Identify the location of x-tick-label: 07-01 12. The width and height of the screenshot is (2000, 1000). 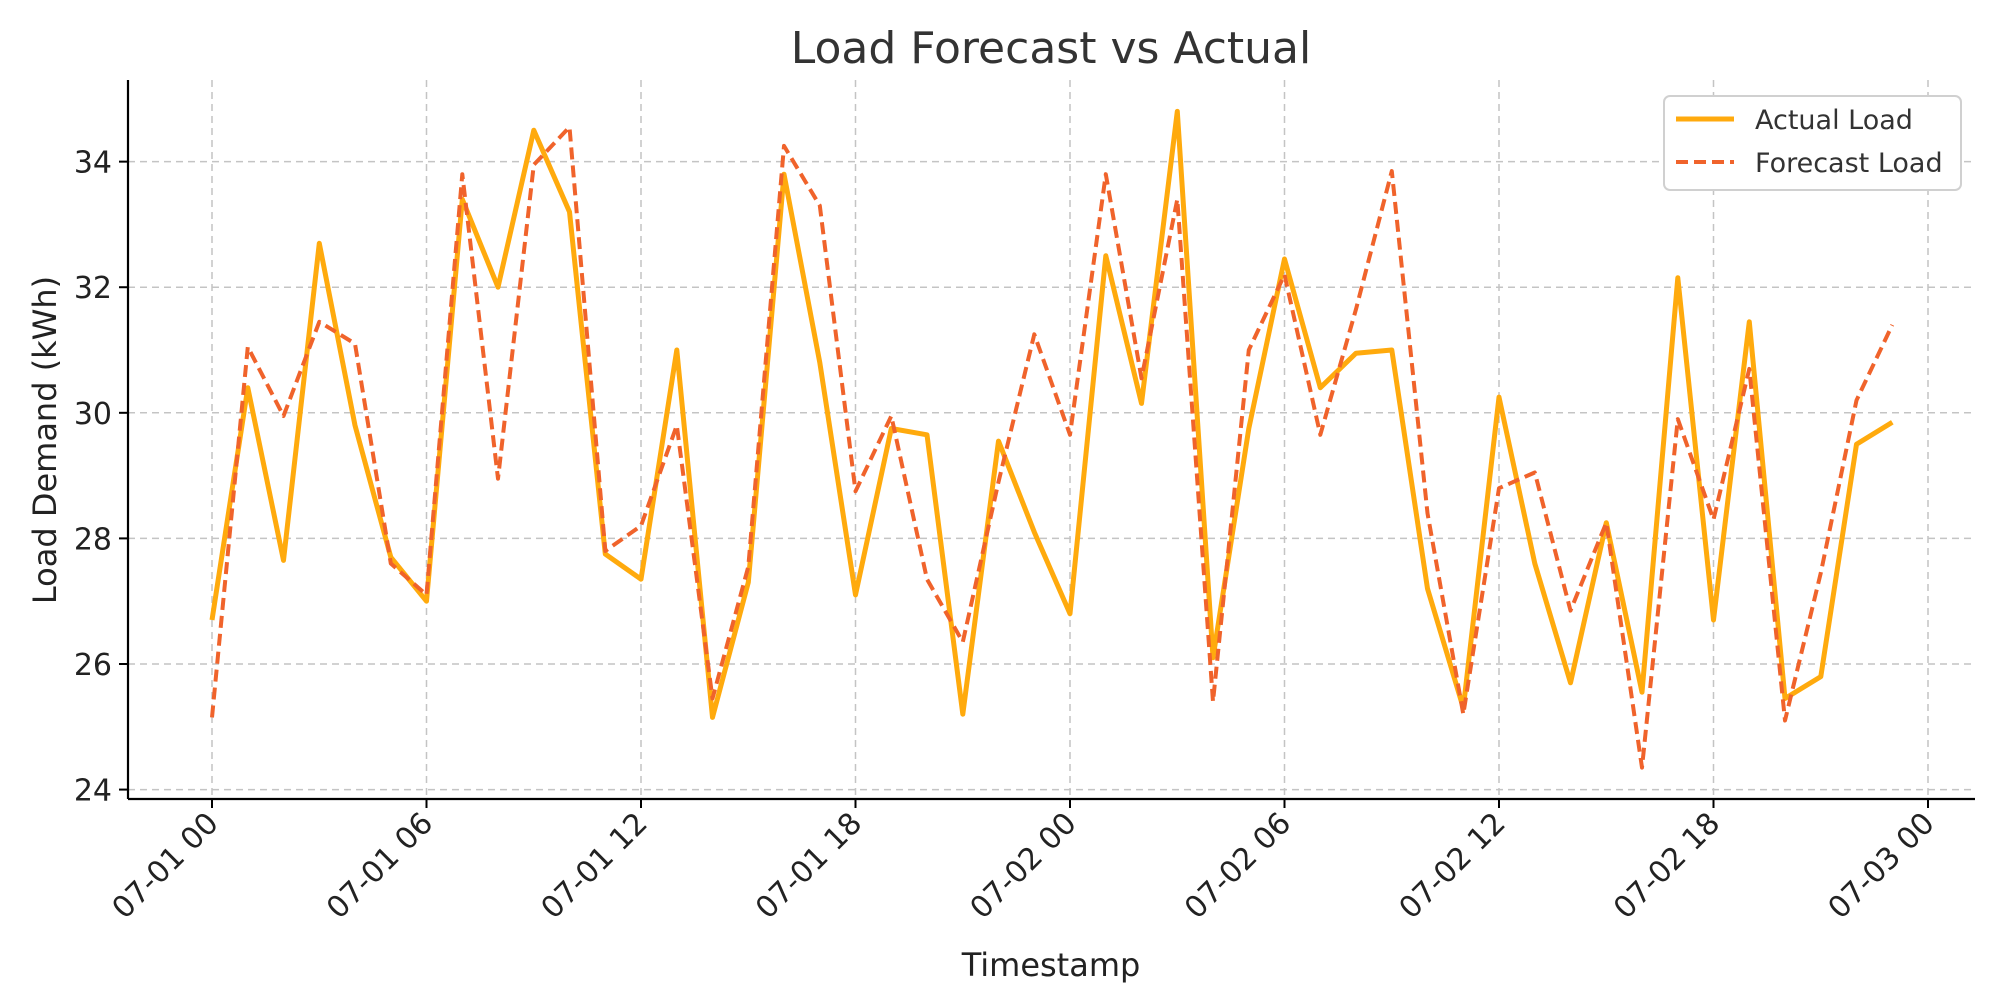
(595, 866).